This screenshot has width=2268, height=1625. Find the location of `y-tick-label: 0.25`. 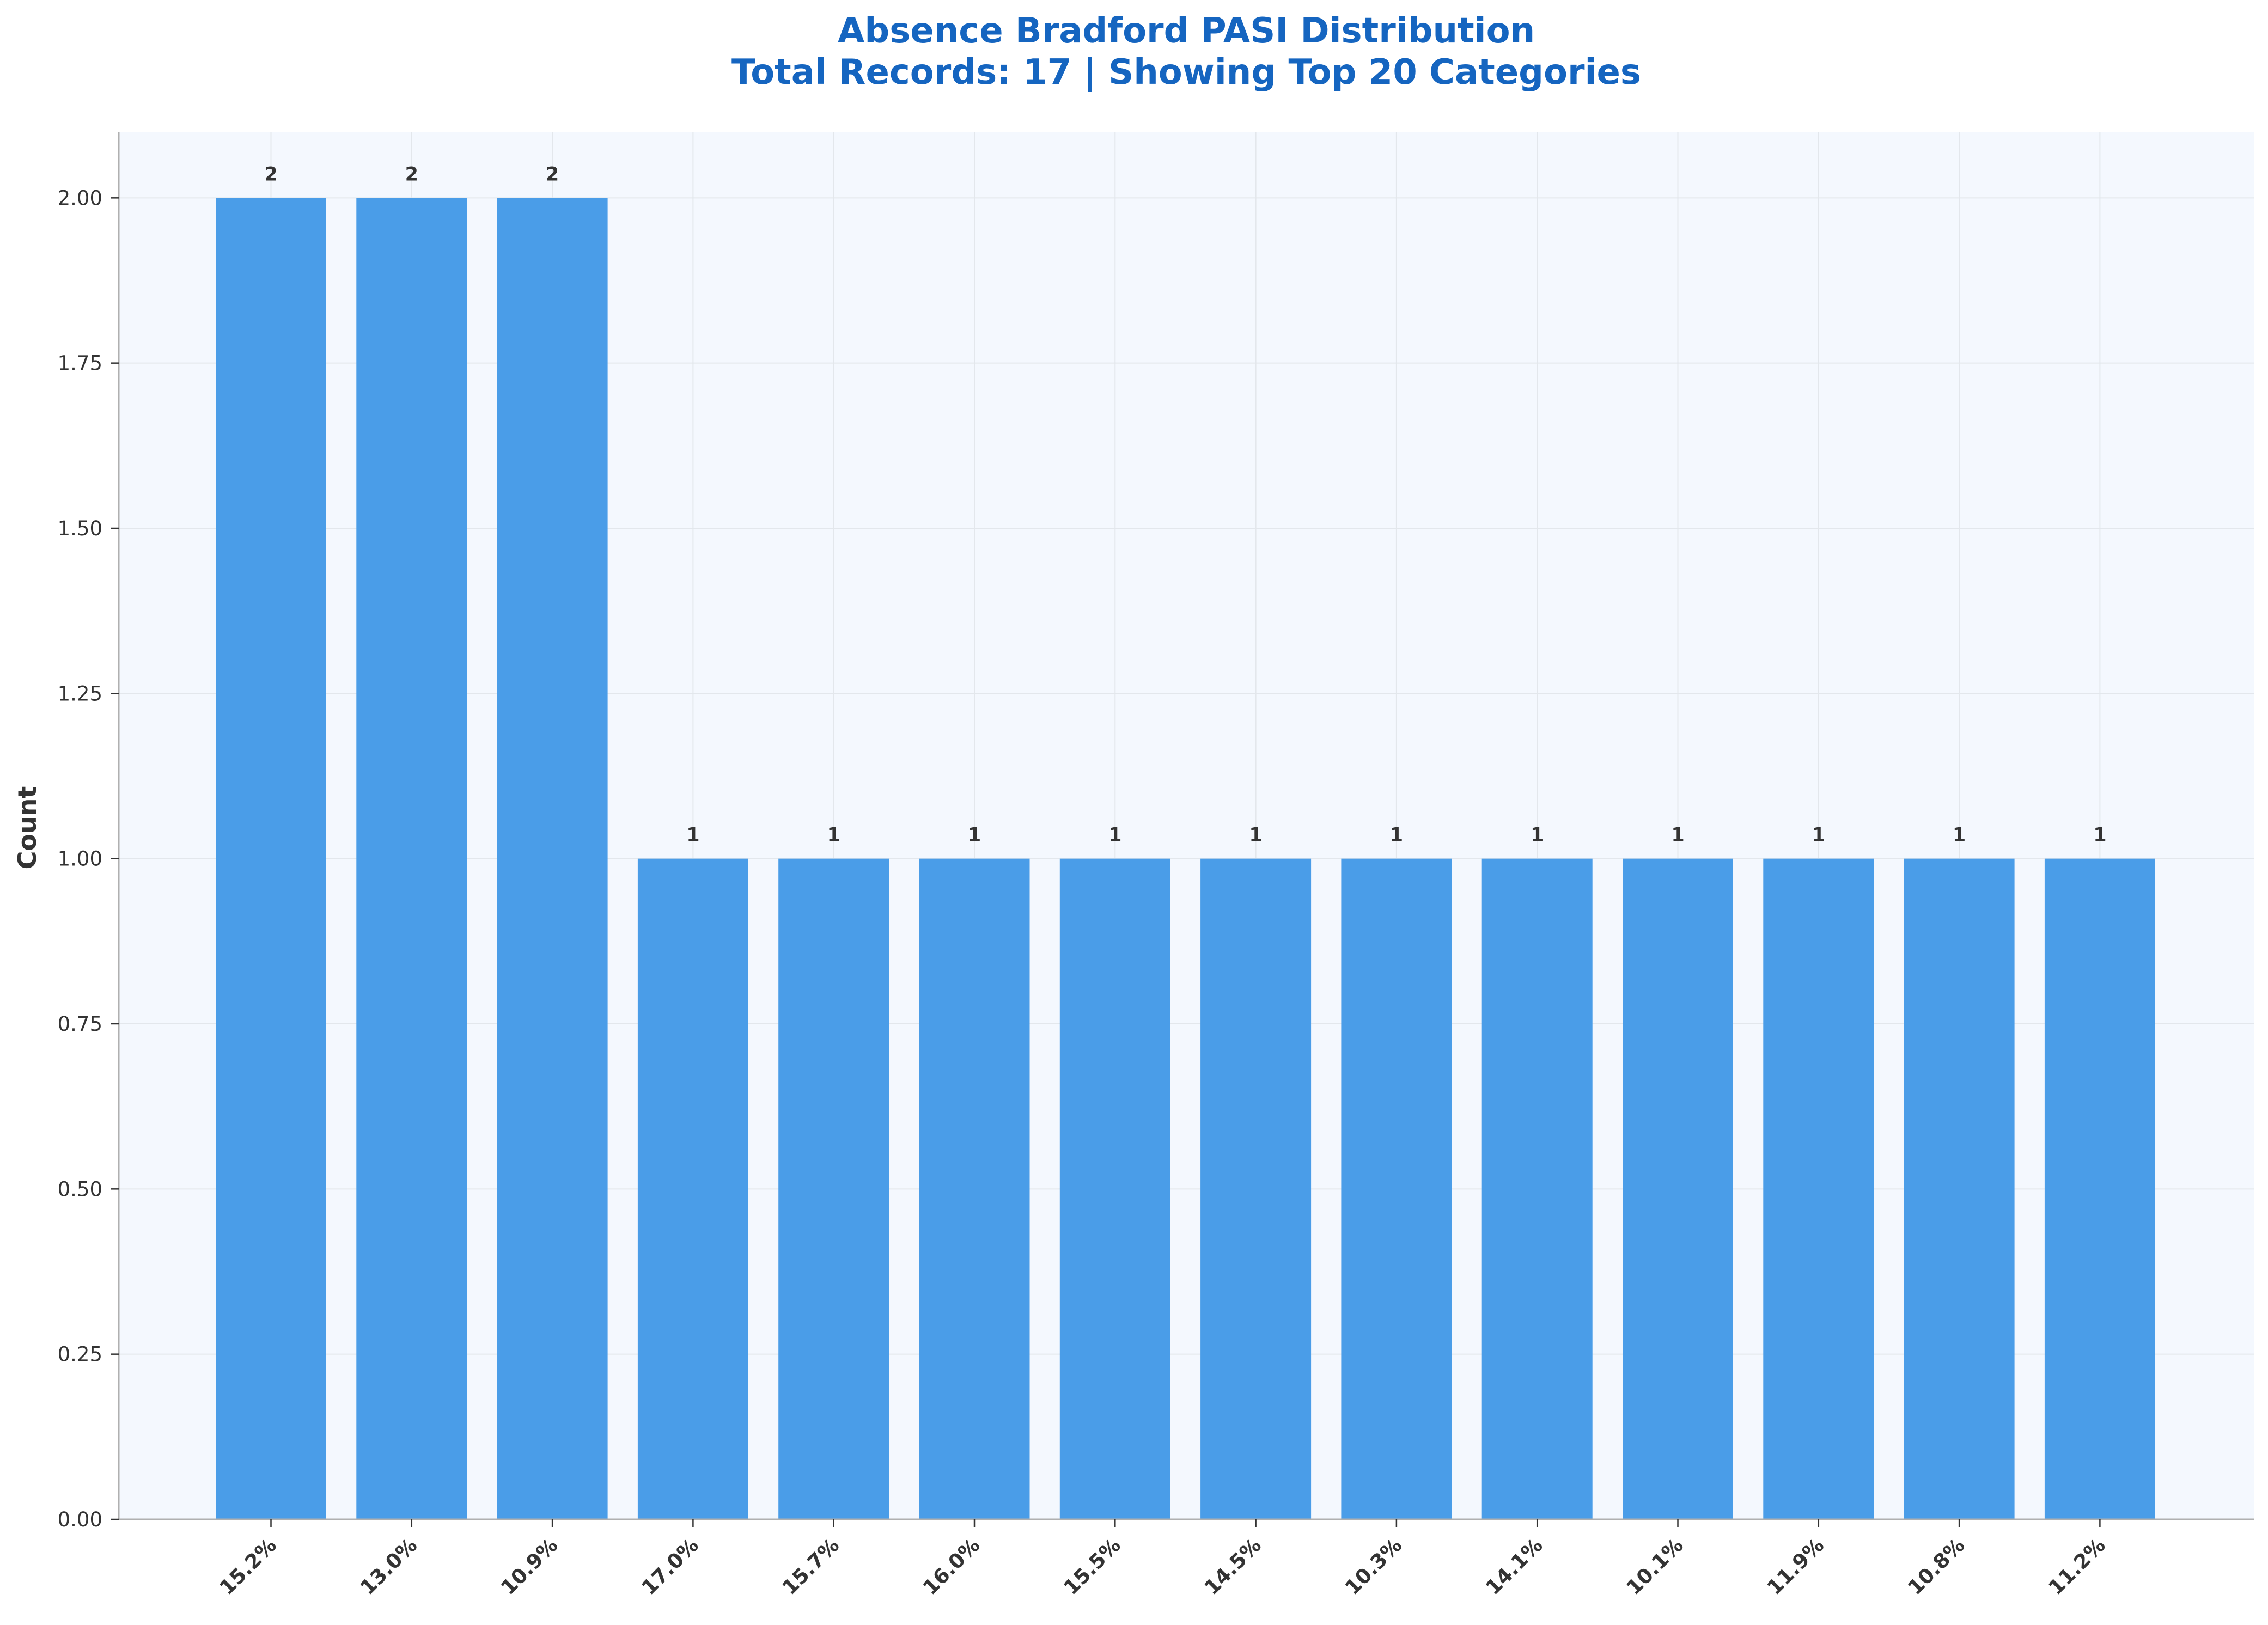

y-tick-label: 0.25 is located at coordinates (80, 1354).